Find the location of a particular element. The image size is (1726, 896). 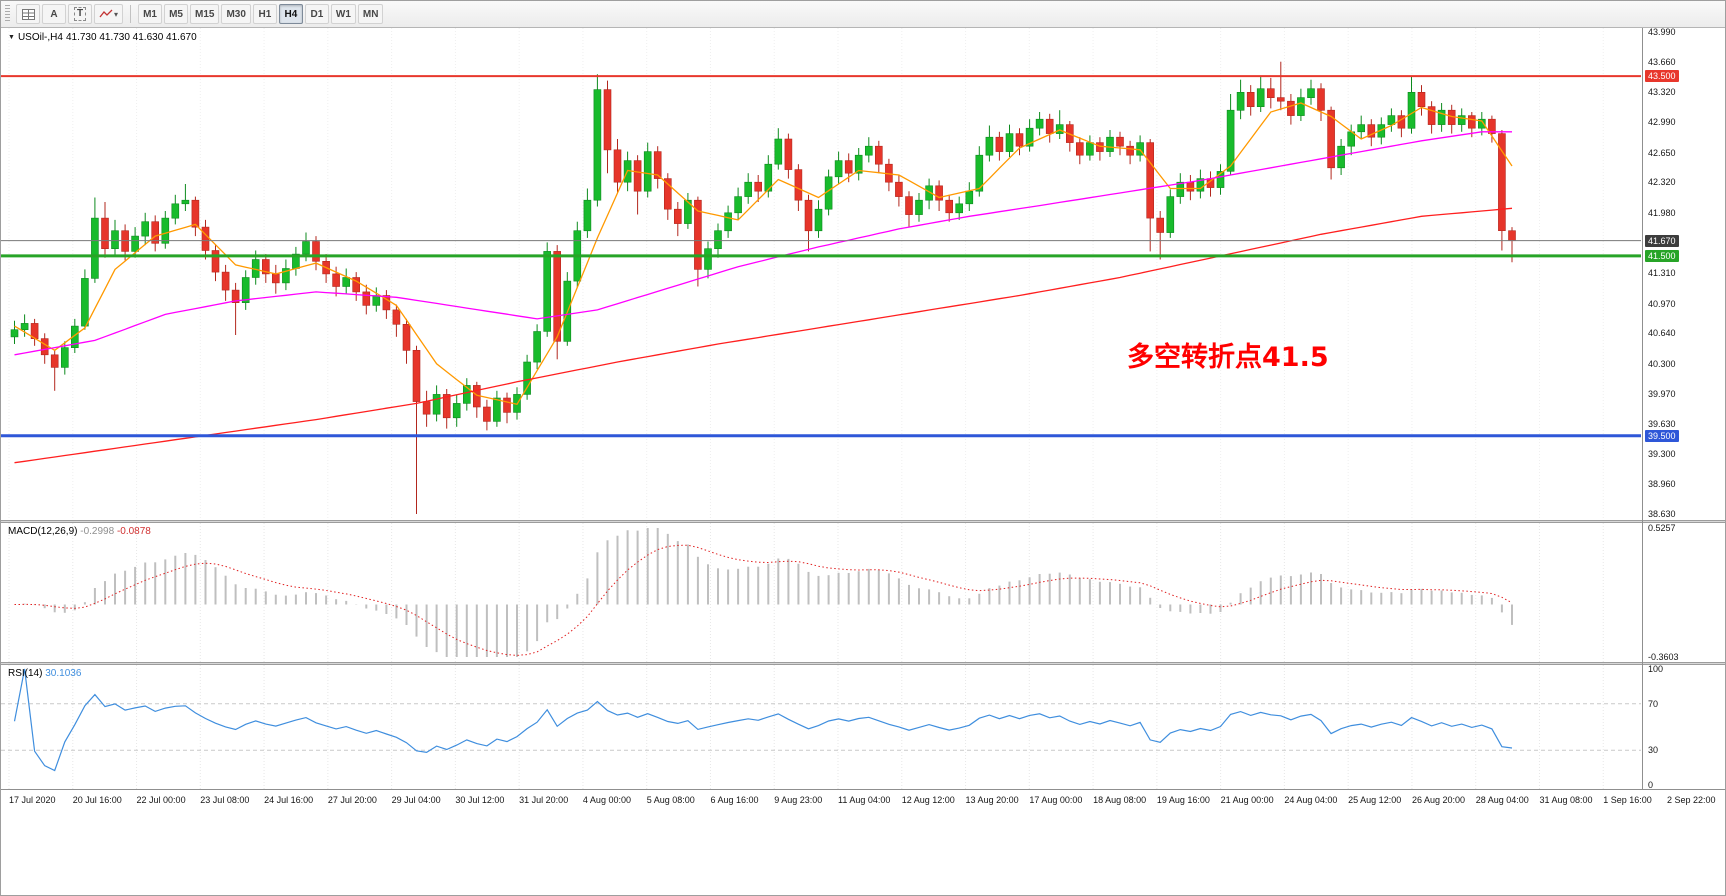

macd-name: MACD(12,26,9) is located at coordinates (43, 531).